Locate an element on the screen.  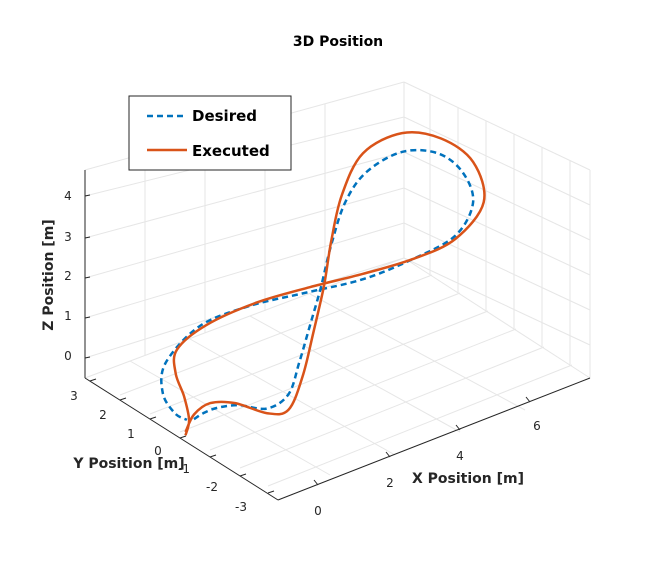
y-tick-label: 1 is located at coordinates (131, 434).